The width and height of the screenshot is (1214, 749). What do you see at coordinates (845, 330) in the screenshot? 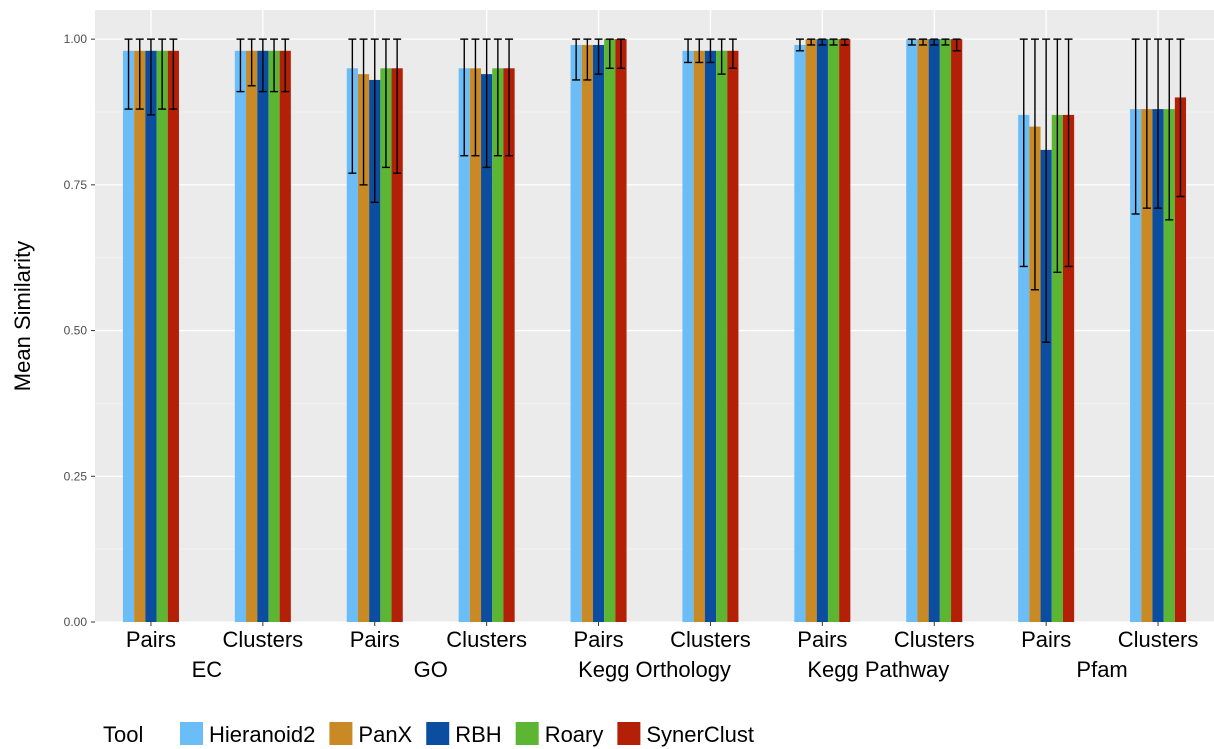
I see `bar-synerclust-kegg-pathway-pairs` at bounding box center [845, 330].